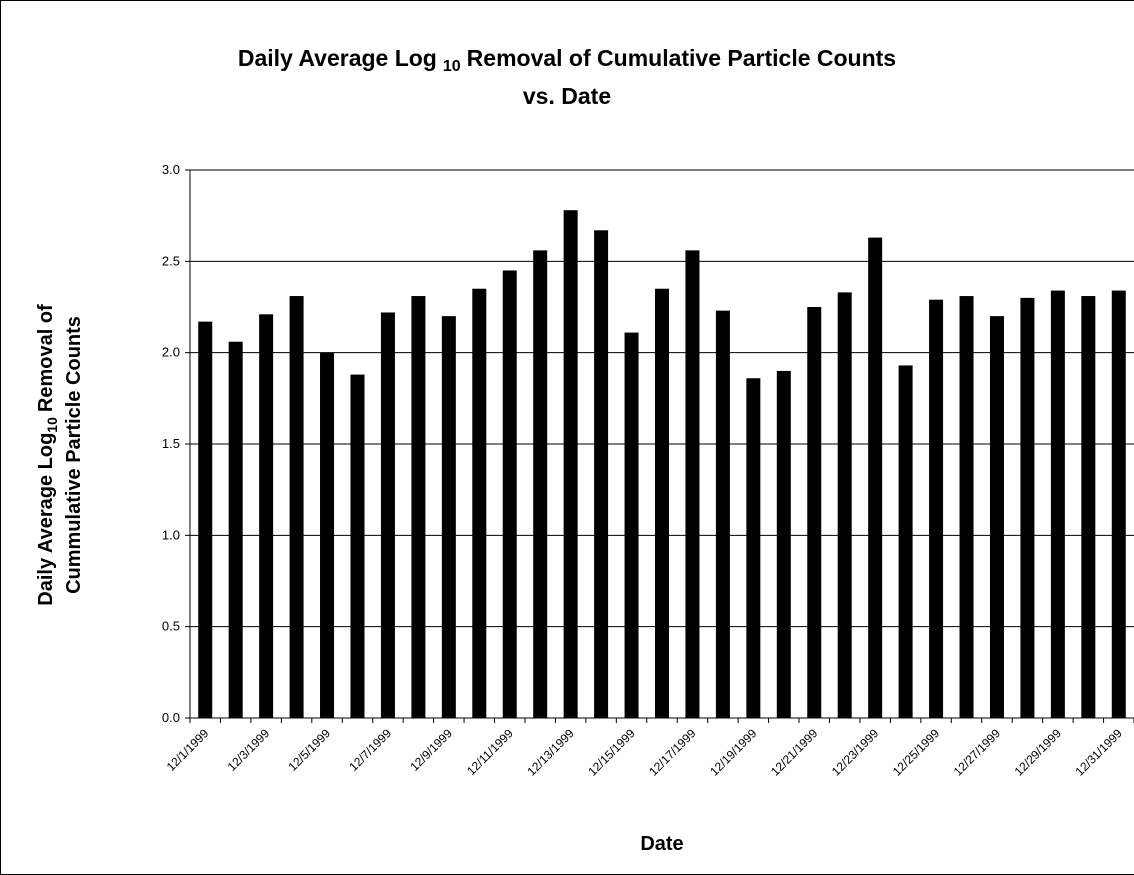  What do you see at coordinates (46, 358) in the screenshot?
I see `y-label-part: Removal of` at bounding box center [46, 358].